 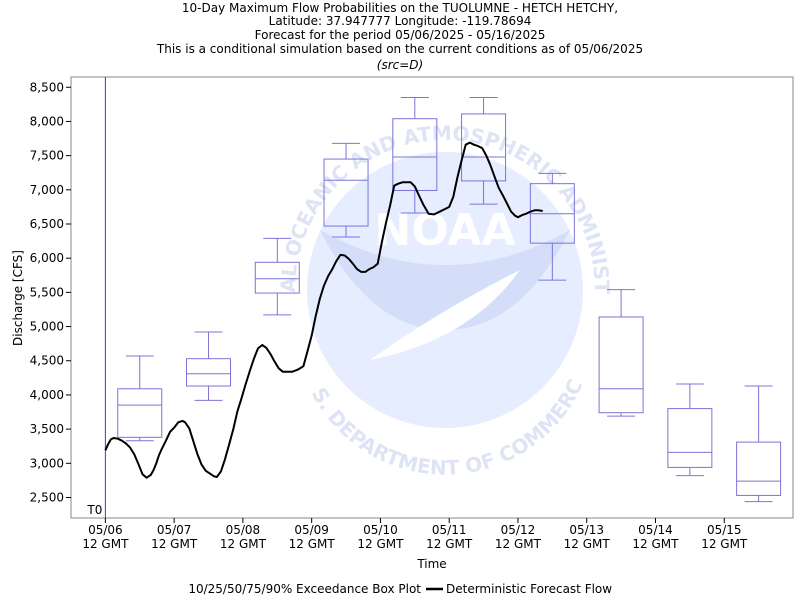 What do you see at coordinates (47, 429) in the screenshot?
I see `y-tick-label: 3,500` at bounding box center [47, 429].